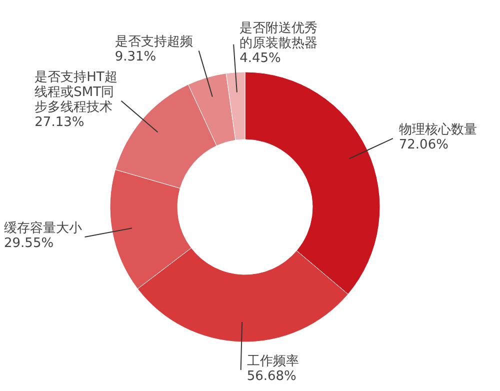  I want to click on slice-label: 是否支持HT超线程或SMT同步多线程技术, so click(76, 92).